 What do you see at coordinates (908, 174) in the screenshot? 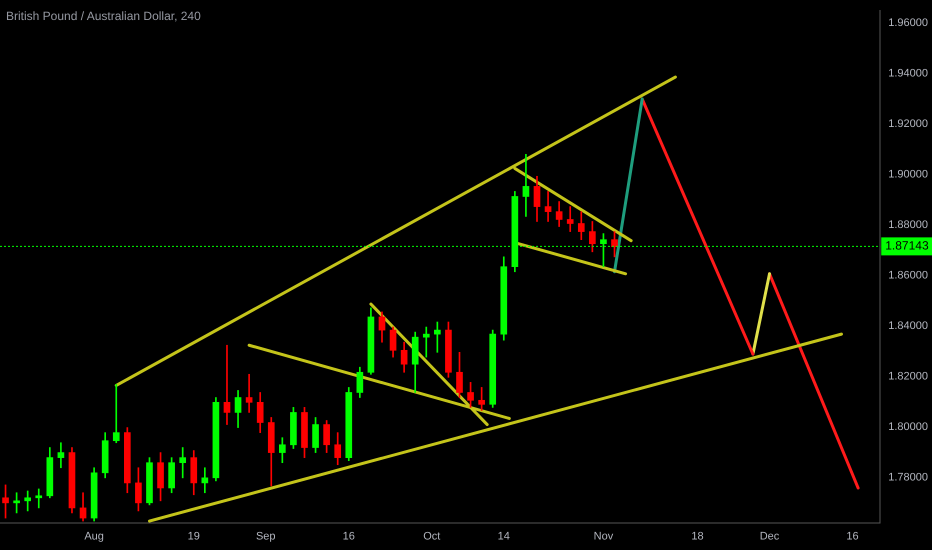
I see `y-tick-label: 1.90000` at bounding box center [908, 174].